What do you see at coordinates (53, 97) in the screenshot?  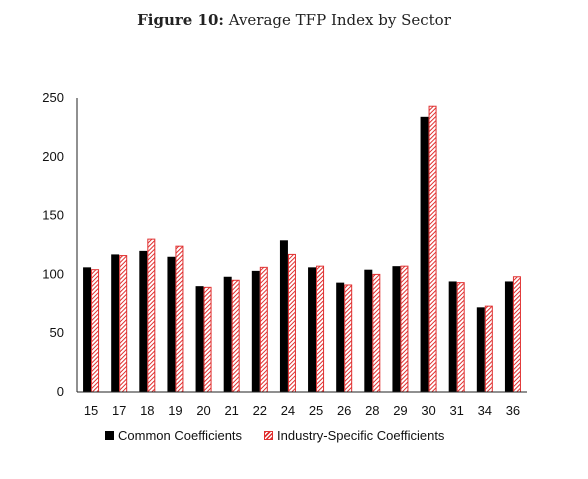 I see `y-tick-label: 250` at bounding box center [53, 97].